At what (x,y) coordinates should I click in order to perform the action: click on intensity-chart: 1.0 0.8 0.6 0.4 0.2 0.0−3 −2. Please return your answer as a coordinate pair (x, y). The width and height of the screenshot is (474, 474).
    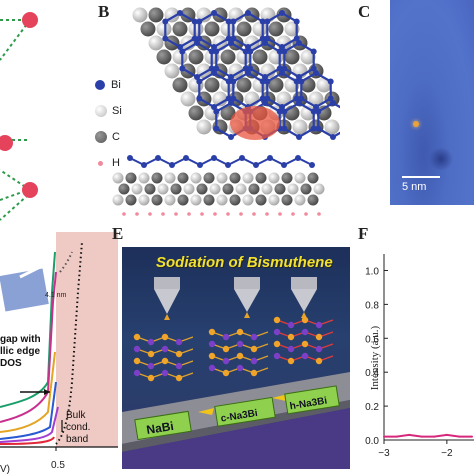
    Looking at the image, I should click on (419, 356).